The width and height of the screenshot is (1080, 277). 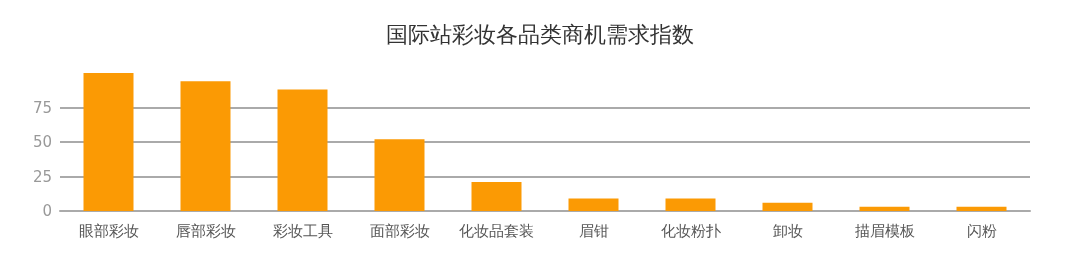 I want to click on x-tick-label: 描眉模板, so click(x=884, y=230).